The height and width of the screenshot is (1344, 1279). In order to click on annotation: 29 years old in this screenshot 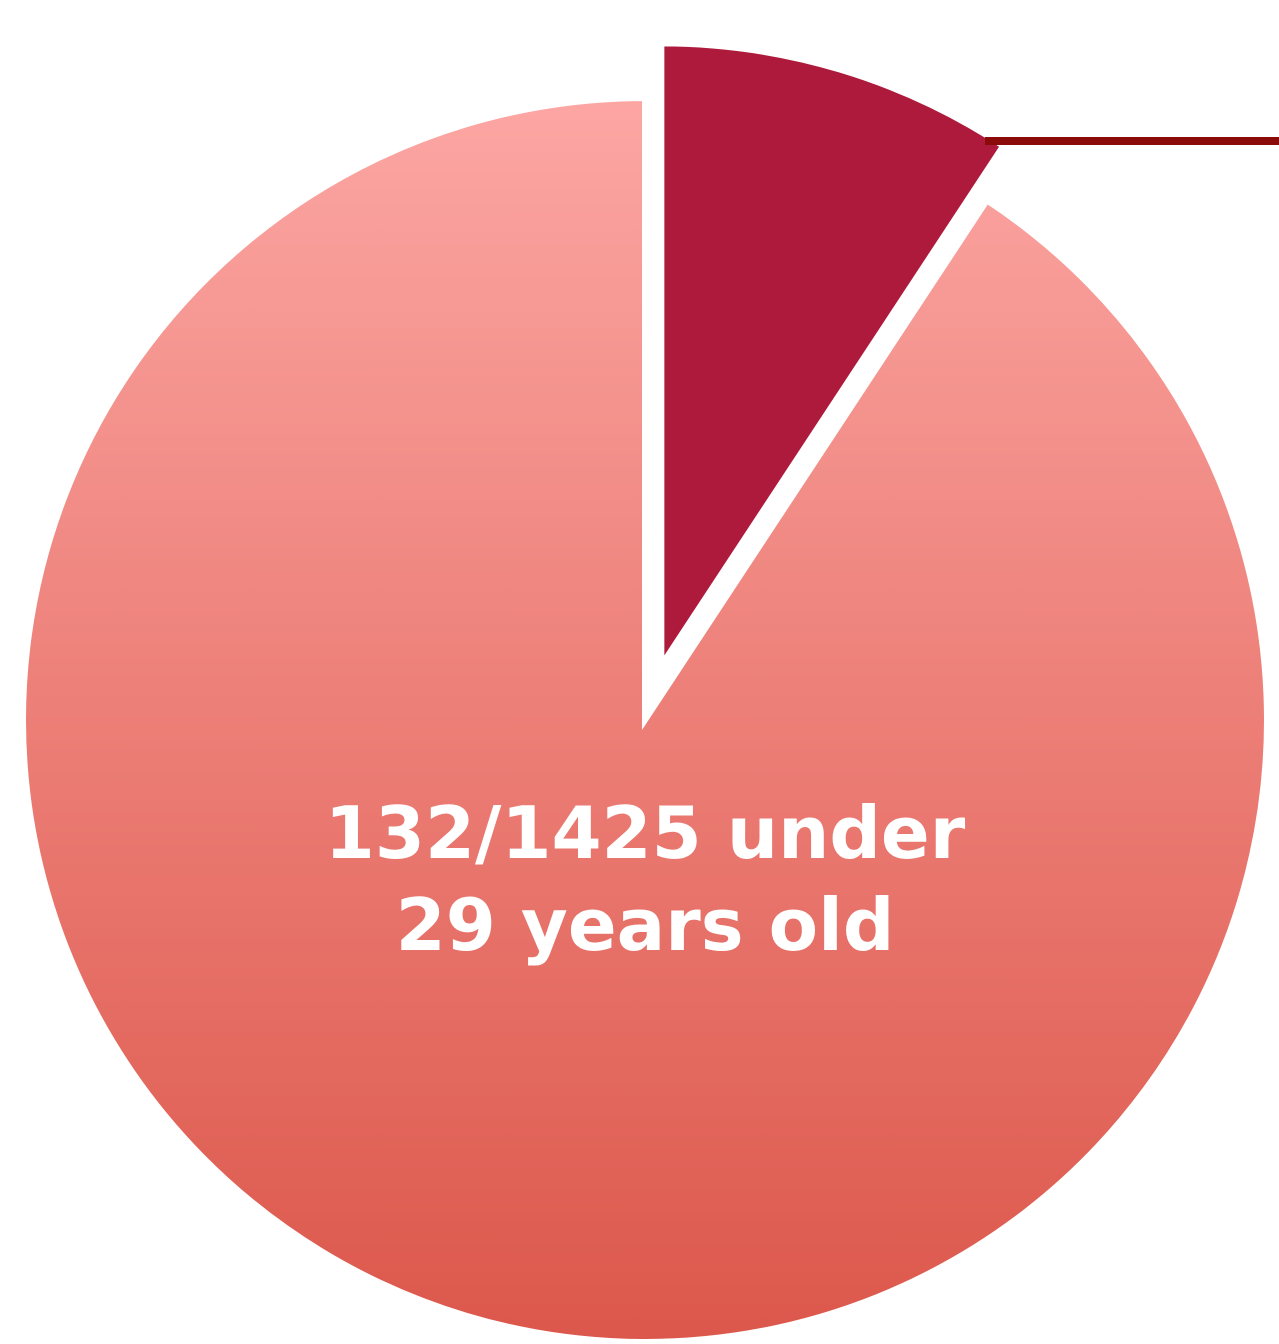, I will do `click(645, 925)`.